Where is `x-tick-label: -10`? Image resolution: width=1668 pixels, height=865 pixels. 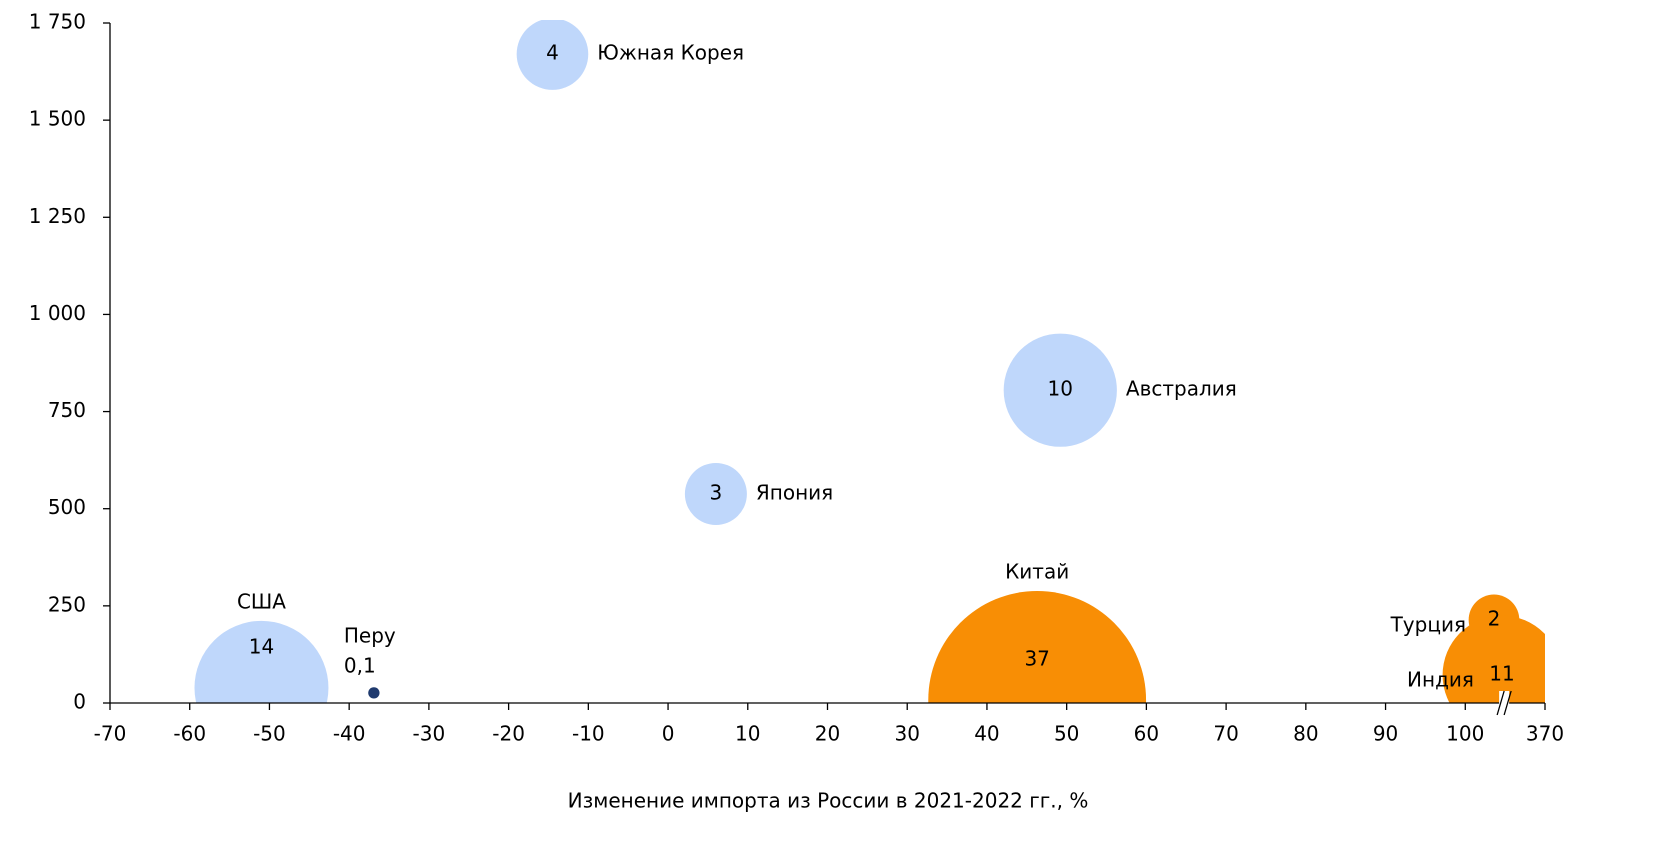
x-tick-label: -10 is located at coordinates (588, 734).